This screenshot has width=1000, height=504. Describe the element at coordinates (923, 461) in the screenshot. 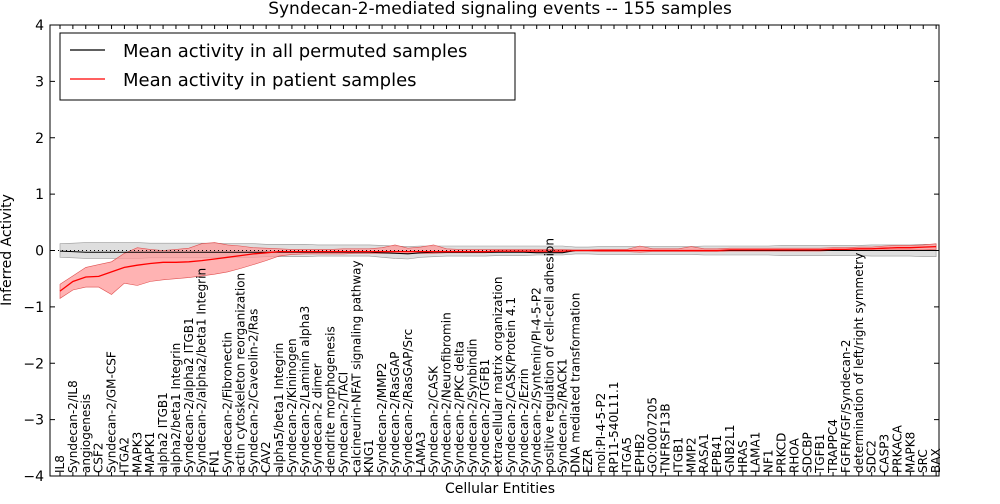

I see `x-tick-label: SRC` at that location.